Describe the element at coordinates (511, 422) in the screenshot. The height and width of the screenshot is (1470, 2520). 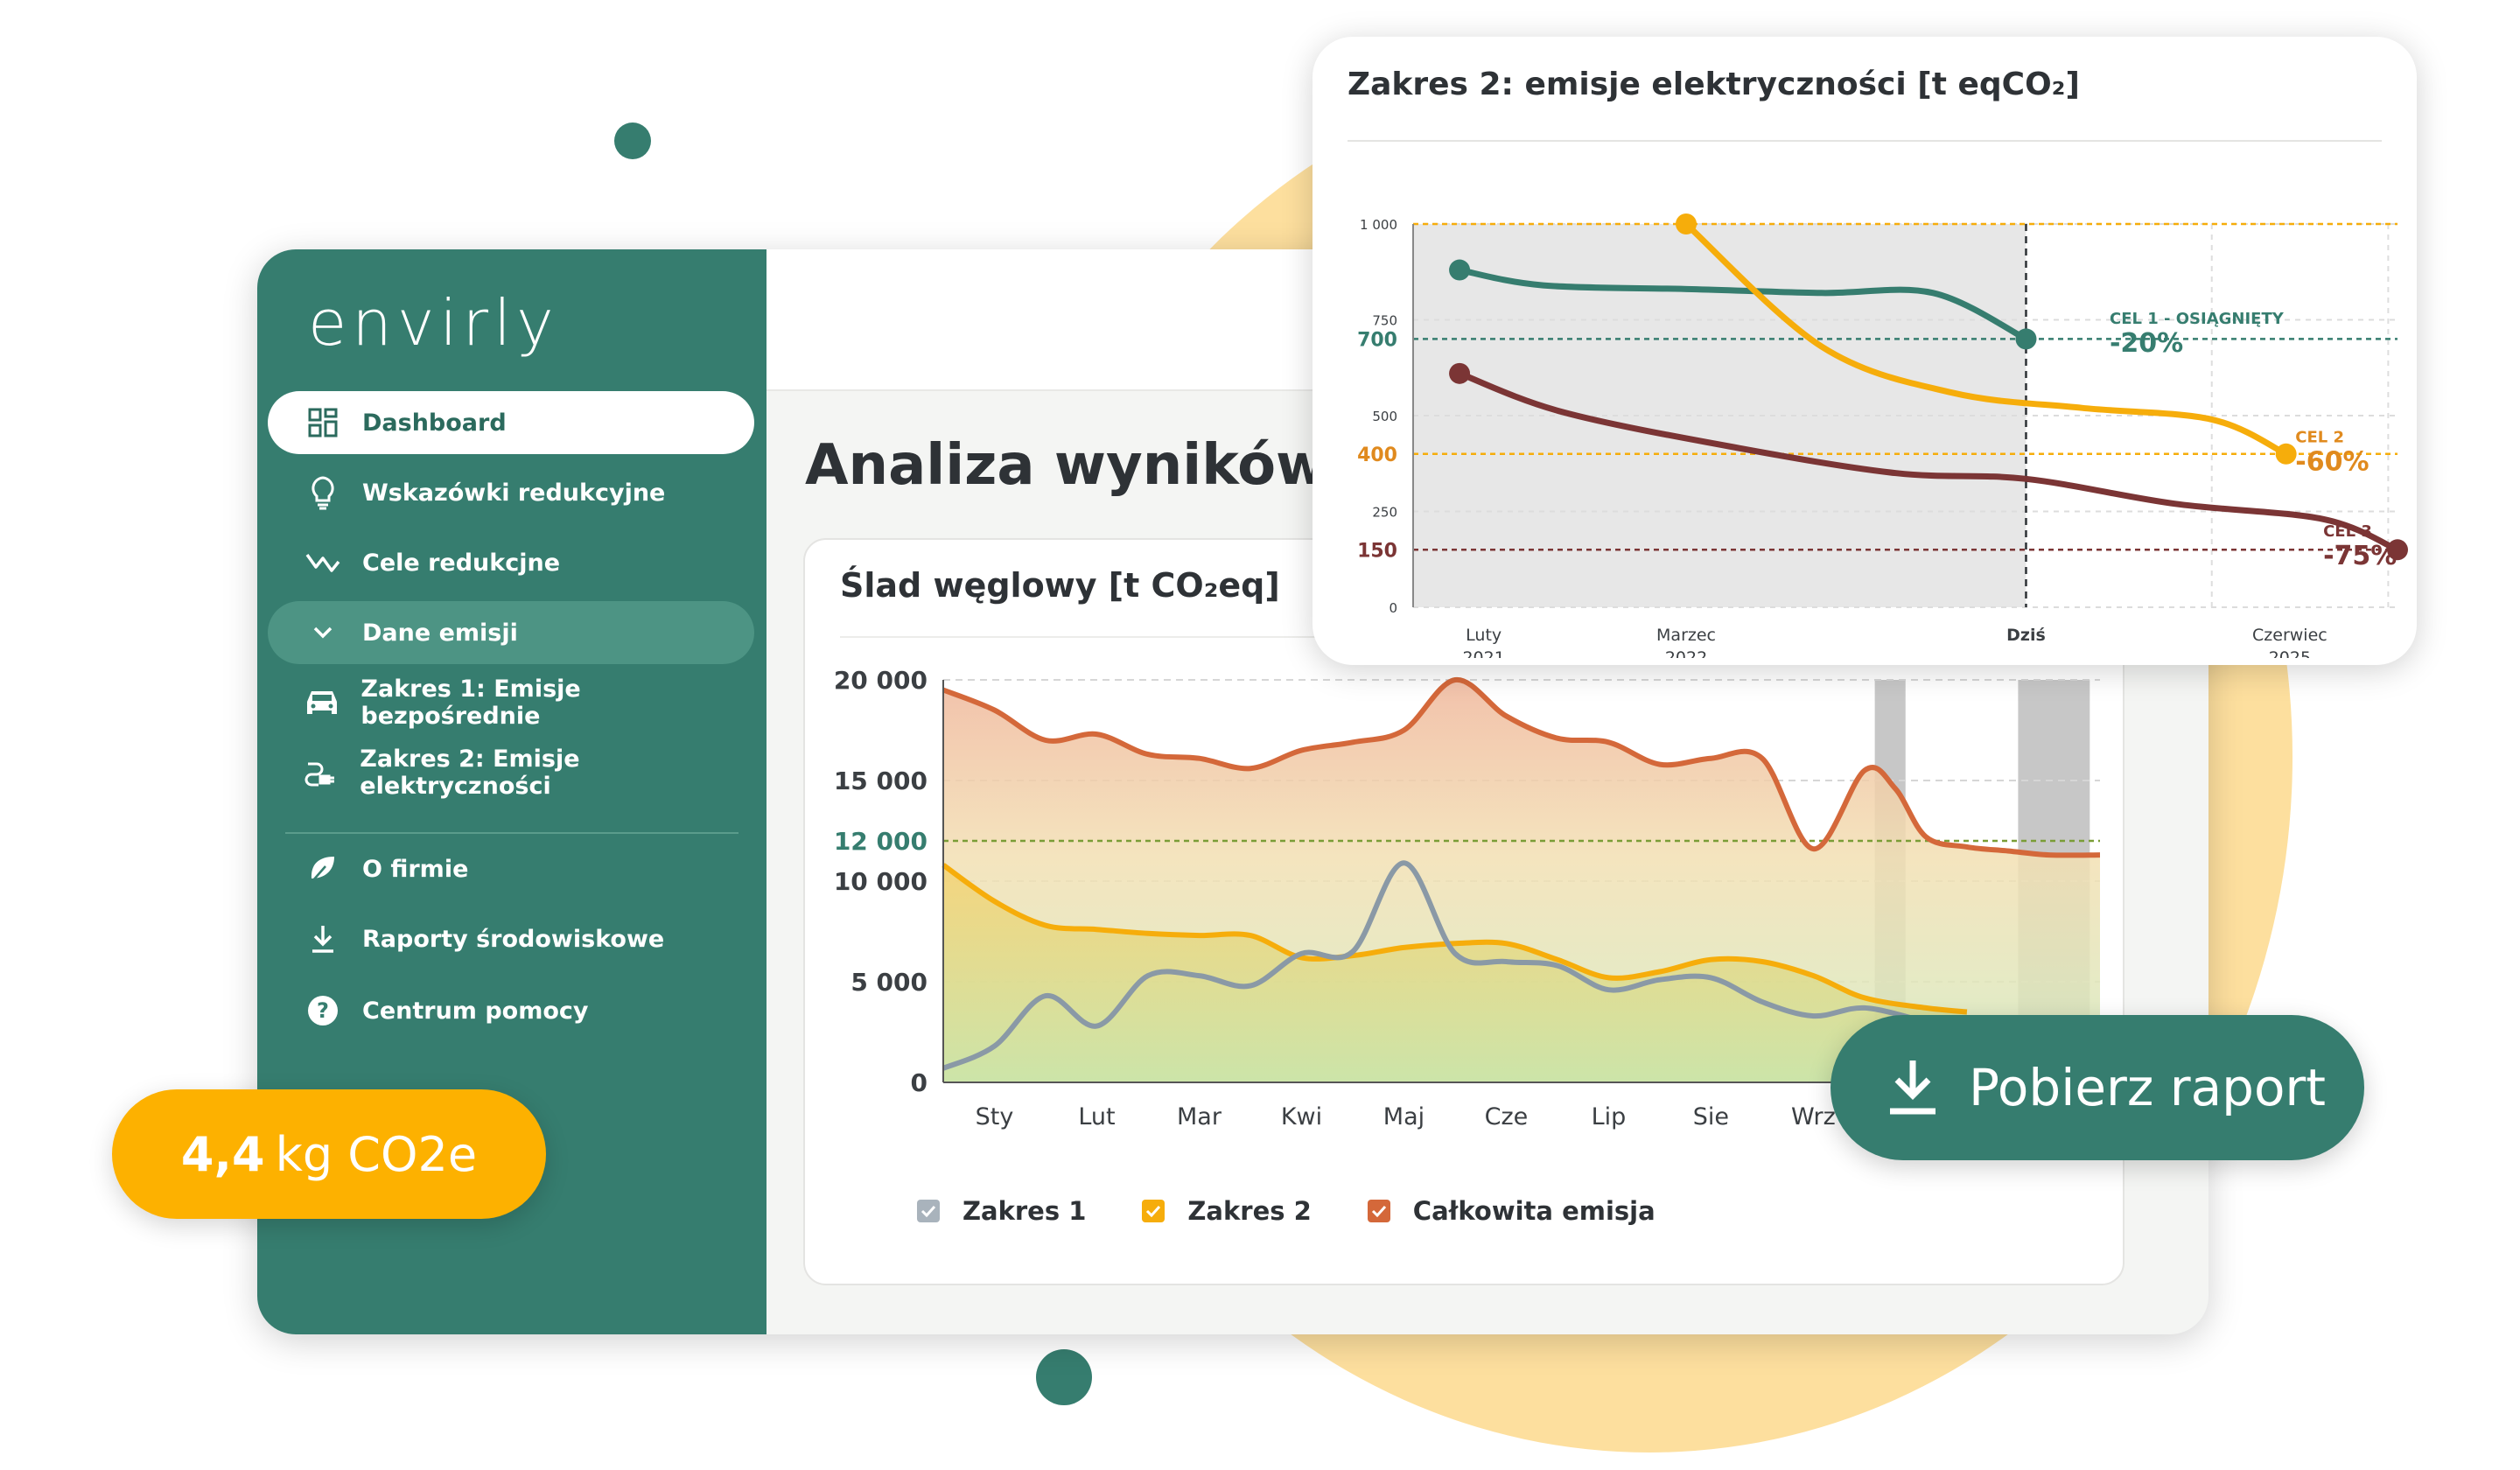
I see `sidebar-item-dashboard: Dashboard` at that location.